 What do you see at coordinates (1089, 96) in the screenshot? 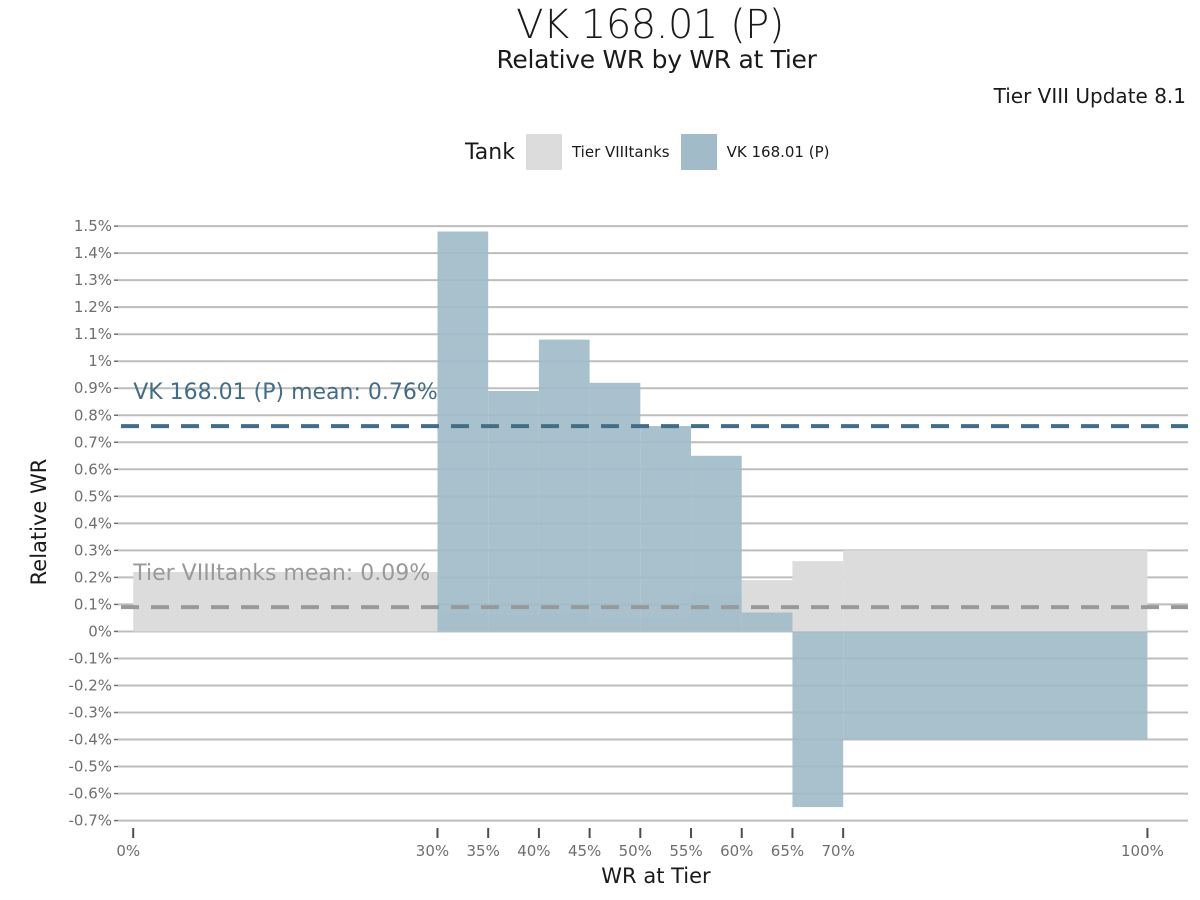
I see `chart-caption: Tier VIII Update 8.1` at bounding box center [1089, 96].